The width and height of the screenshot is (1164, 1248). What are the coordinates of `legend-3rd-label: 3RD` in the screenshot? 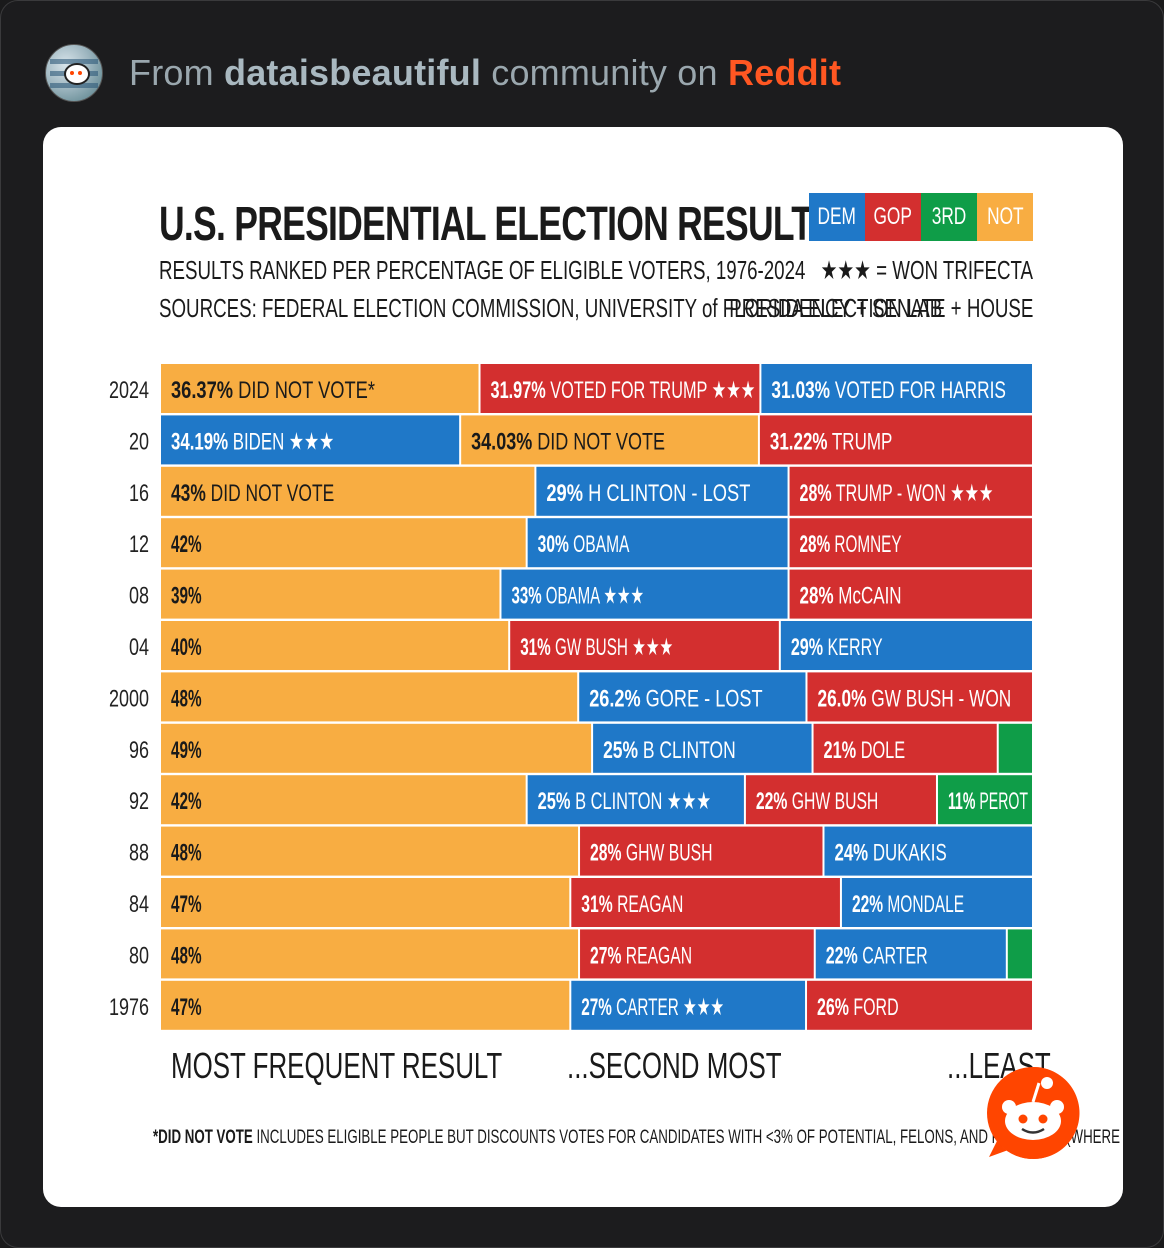 It's located at (949, 216).